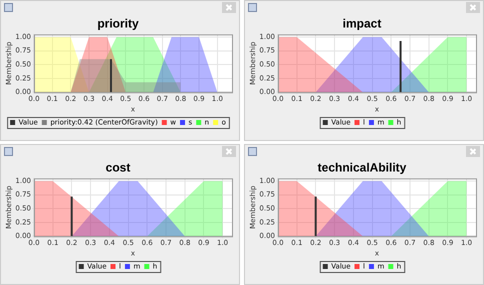 This screenshot has width=484, height=285. What do you see at coordinates (362, 167) in the screenshot?
I see `chart-title: technicalAbility` at bounding box center [362, 167].